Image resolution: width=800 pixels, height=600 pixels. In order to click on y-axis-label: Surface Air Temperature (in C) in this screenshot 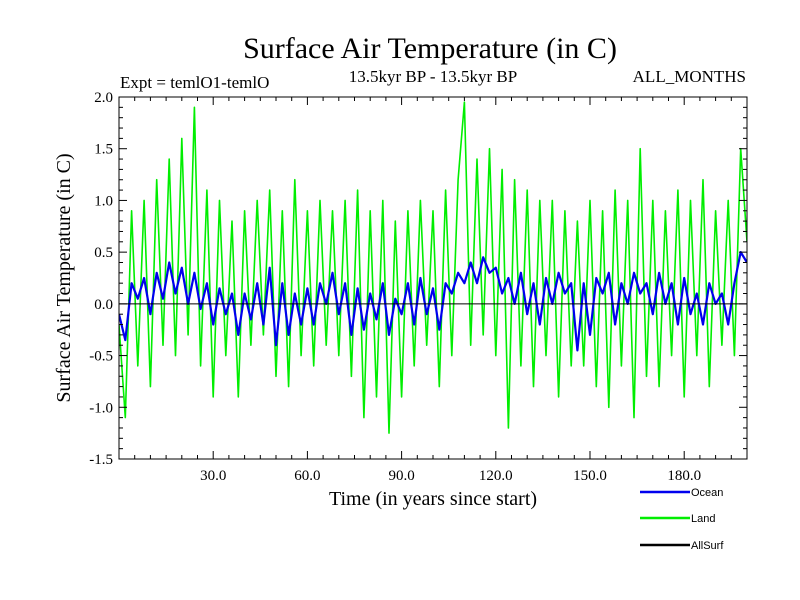, I will do `click(64, 277)`.